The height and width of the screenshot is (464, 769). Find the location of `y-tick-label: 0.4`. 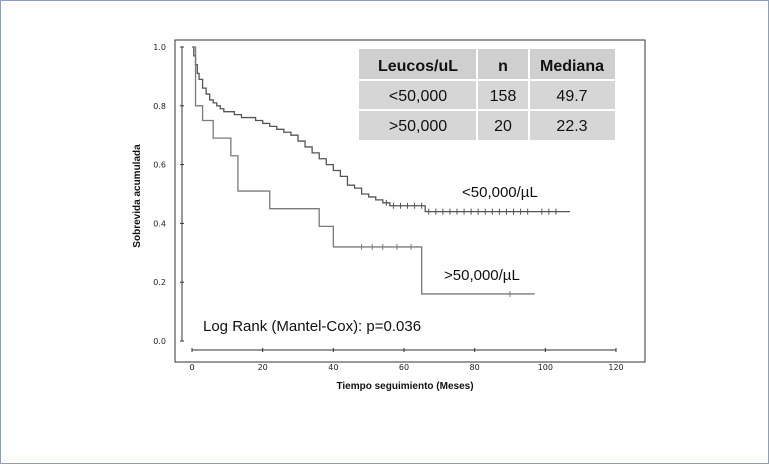

y-tick-label: 0.4 is located at coordinates (159, 223).